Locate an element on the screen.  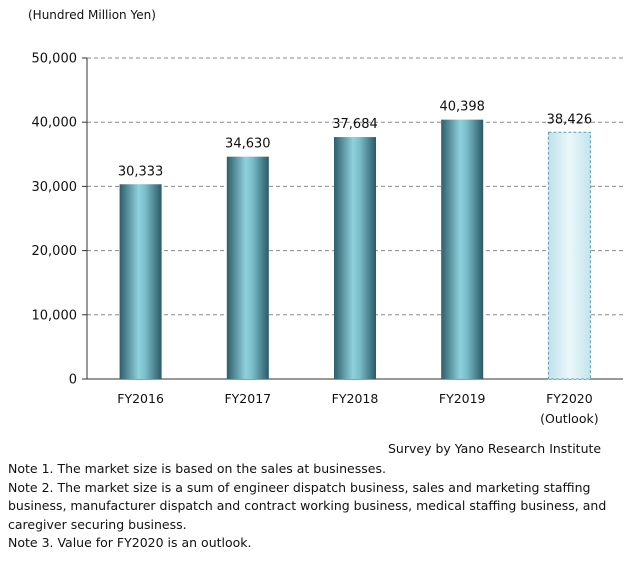
y-tick-label: 40,000 is located at coordinates (55, 123).